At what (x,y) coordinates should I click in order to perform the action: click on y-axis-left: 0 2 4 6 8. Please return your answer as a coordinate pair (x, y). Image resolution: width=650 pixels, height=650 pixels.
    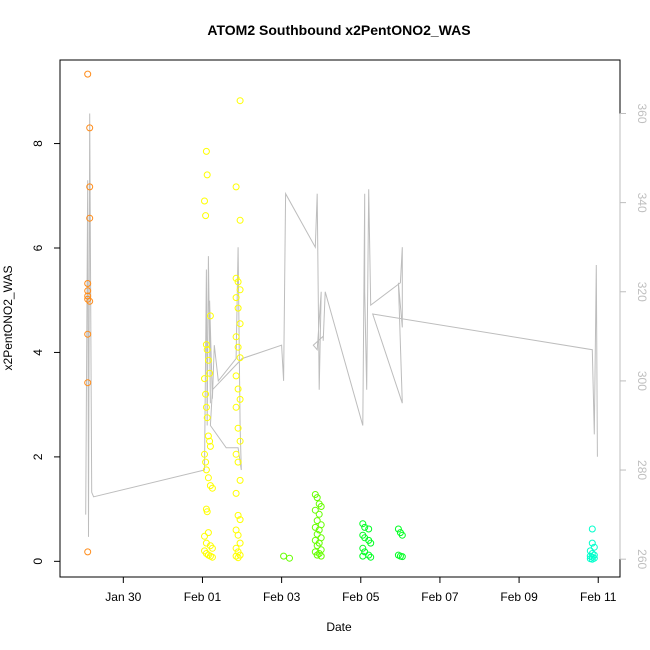
    Looking at the image, I should click on (46, 352).